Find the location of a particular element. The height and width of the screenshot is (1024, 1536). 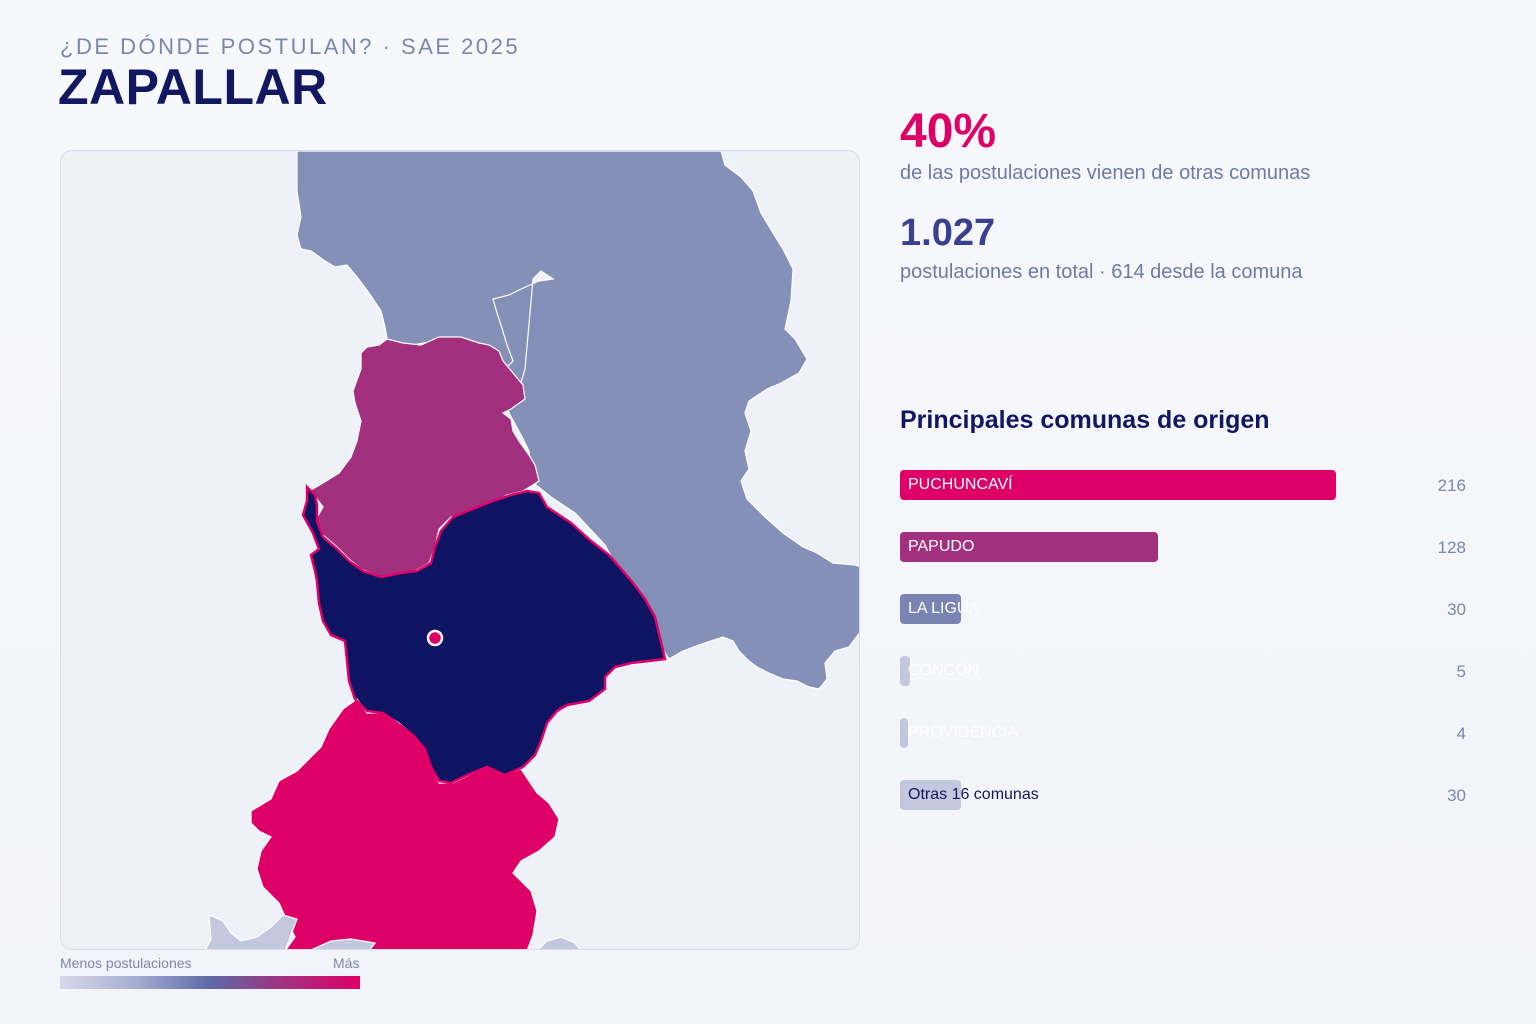

bar-row: CONCÓN 5 is located at coordinates (1185, 687).